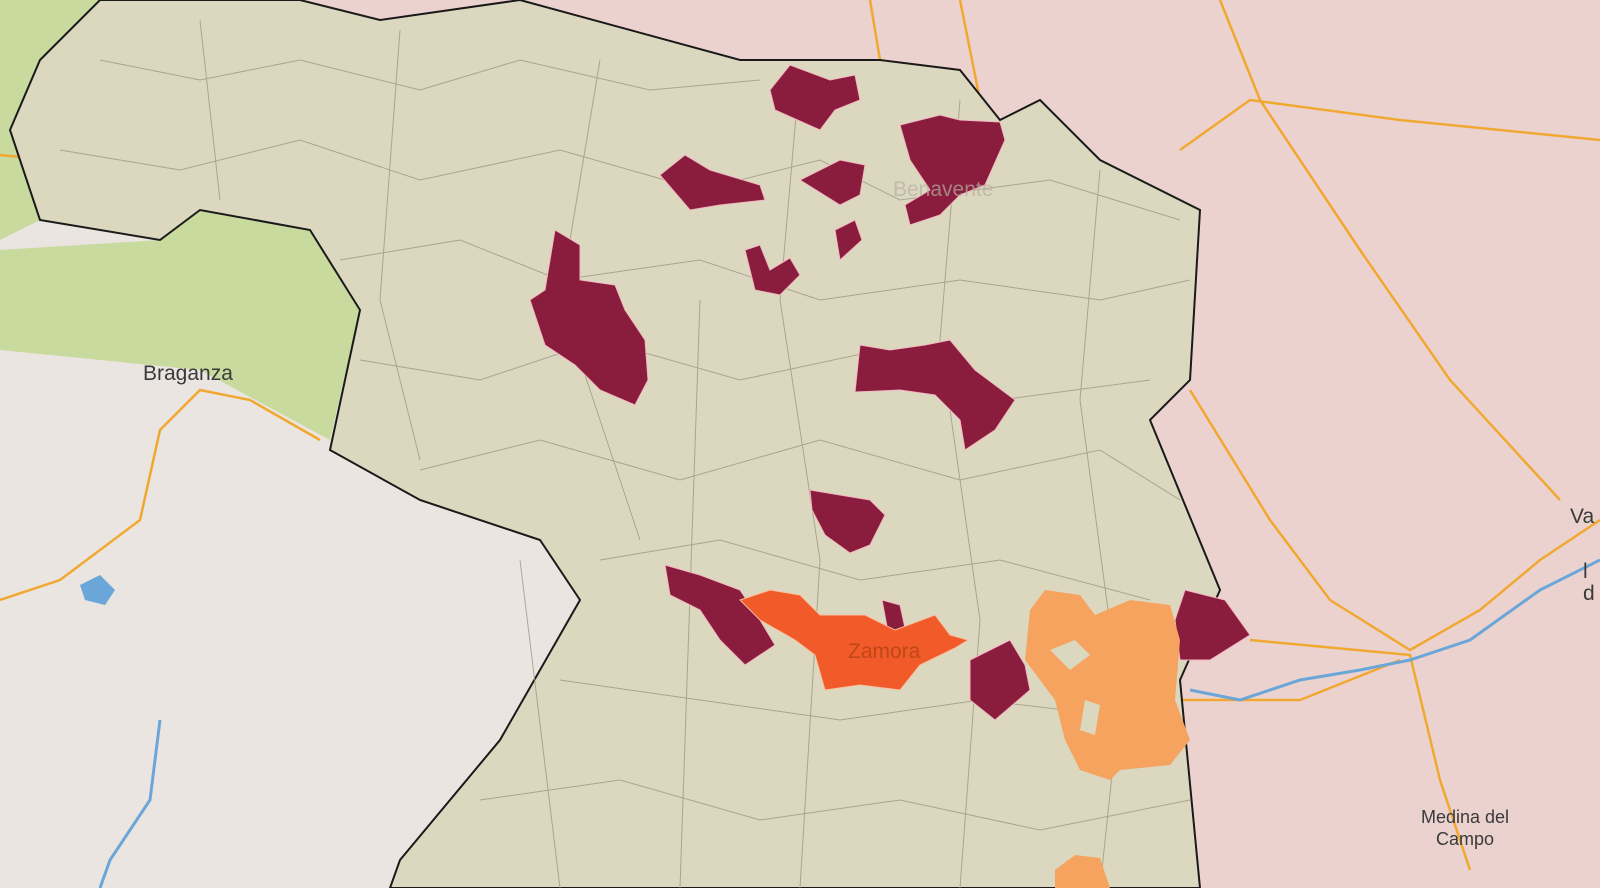 The height and width of the screenshot is (888, 1600). I want to click on city-label-zamora: Zamora, so click(884, 651).